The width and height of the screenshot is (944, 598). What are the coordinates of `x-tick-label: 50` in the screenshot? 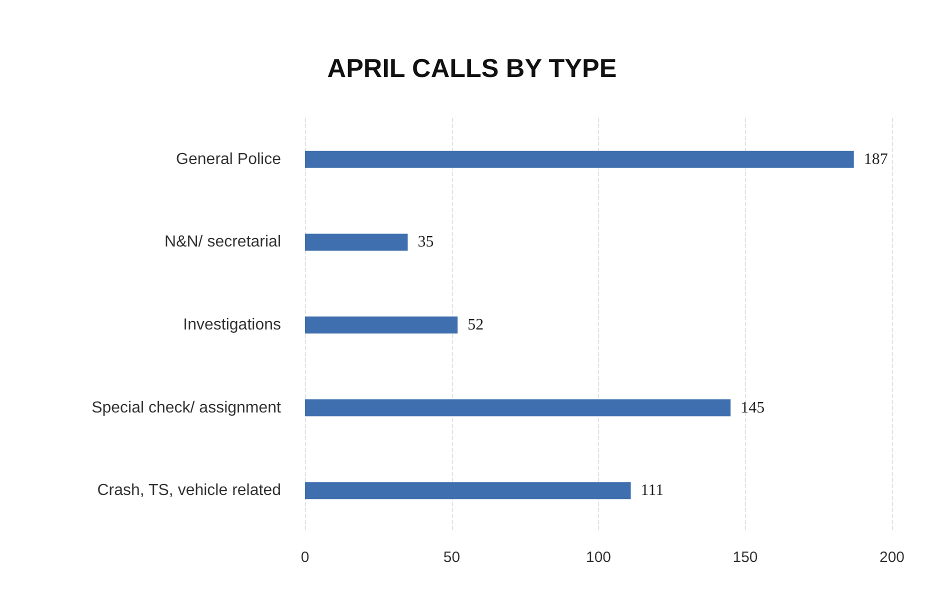 It's located at (451, 557).